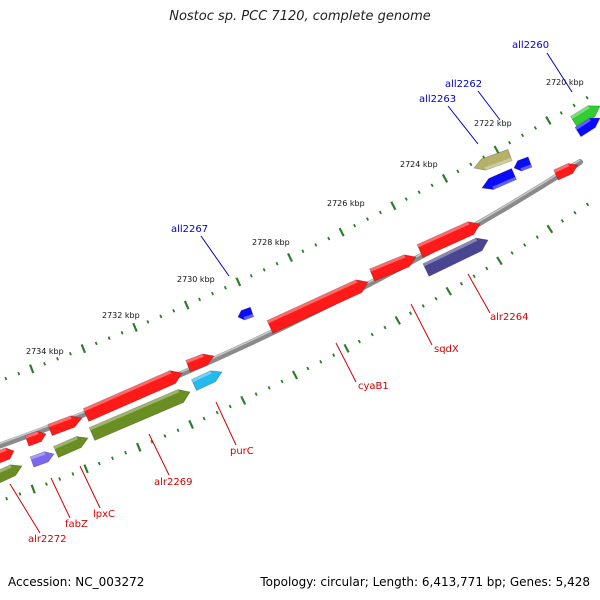 The image size is (600, 600). What do you see at coordinates (159, 454) in the screenshot?
I see `leader-alr2269` at bounding box center [159, 454].